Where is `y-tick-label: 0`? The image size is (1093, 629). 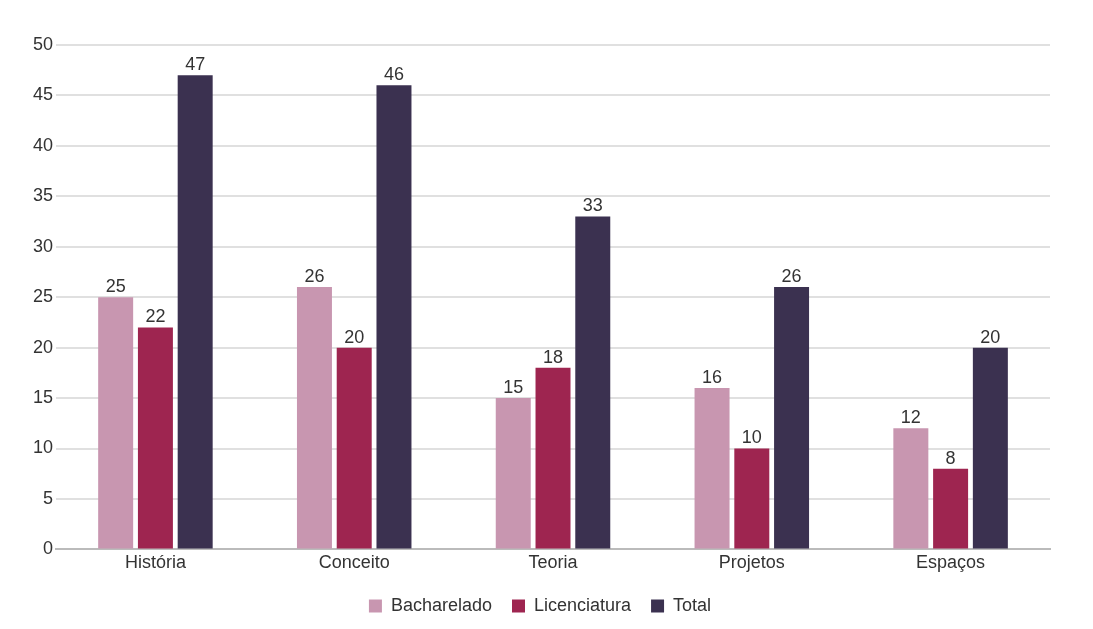 y-tick-label: 0 is located at coordinates (48, 548).